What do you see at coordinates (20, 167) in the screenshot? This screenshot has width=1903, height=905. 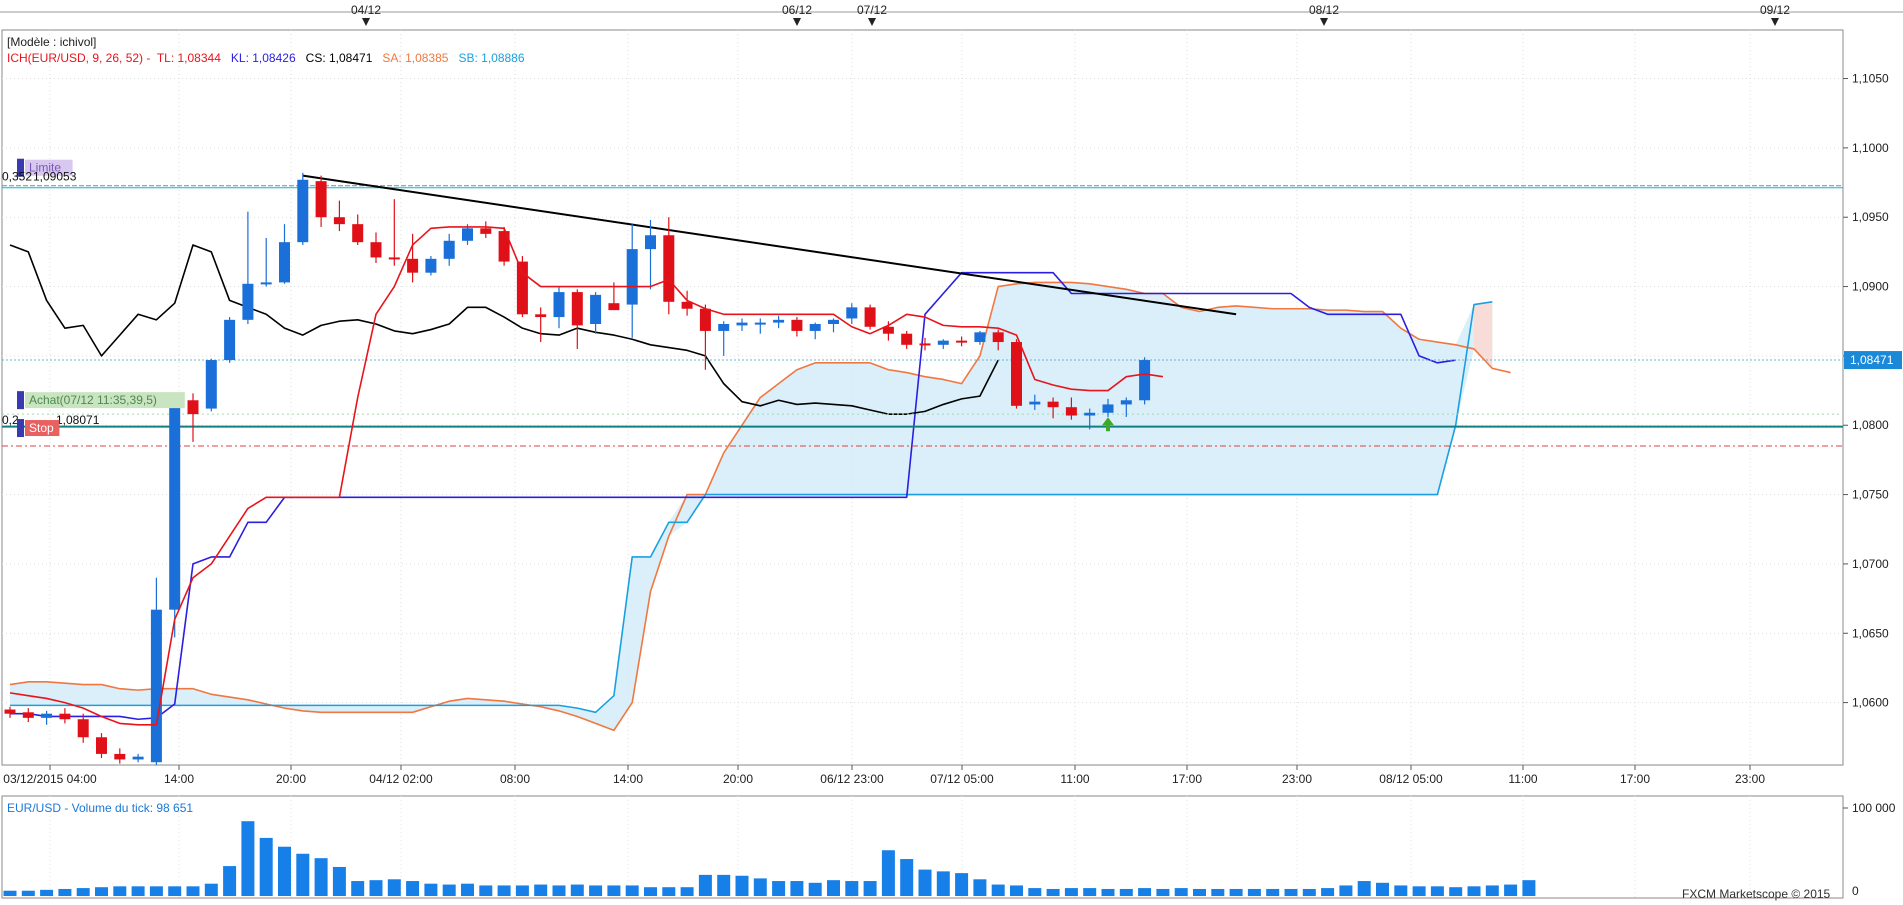 I see `limit-tag-handle` at bounding box center [20, 167].